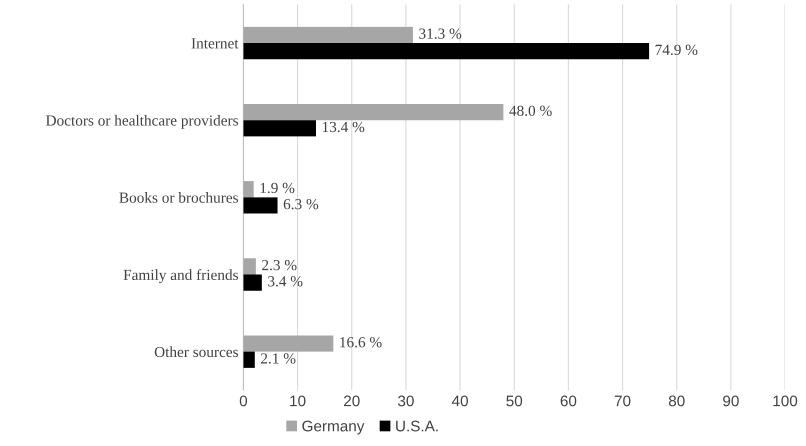 The image size is (806, 446). Describe the element at coordinates (731, 401) in the screenshot. I see `x-tick-label: 90` at that location.